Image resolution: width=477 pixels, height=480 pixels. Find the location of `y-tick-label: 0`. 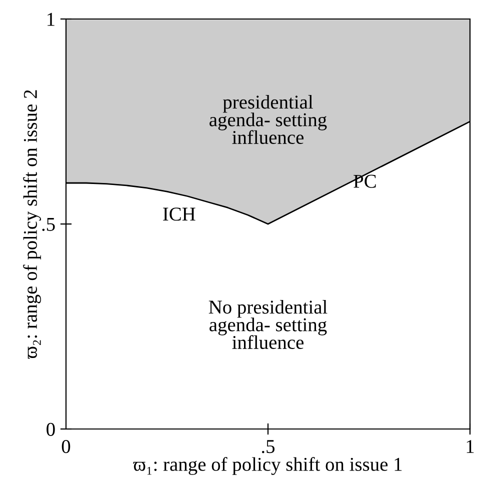

y-tick-label: 0 is located at coordinates (50, 429).